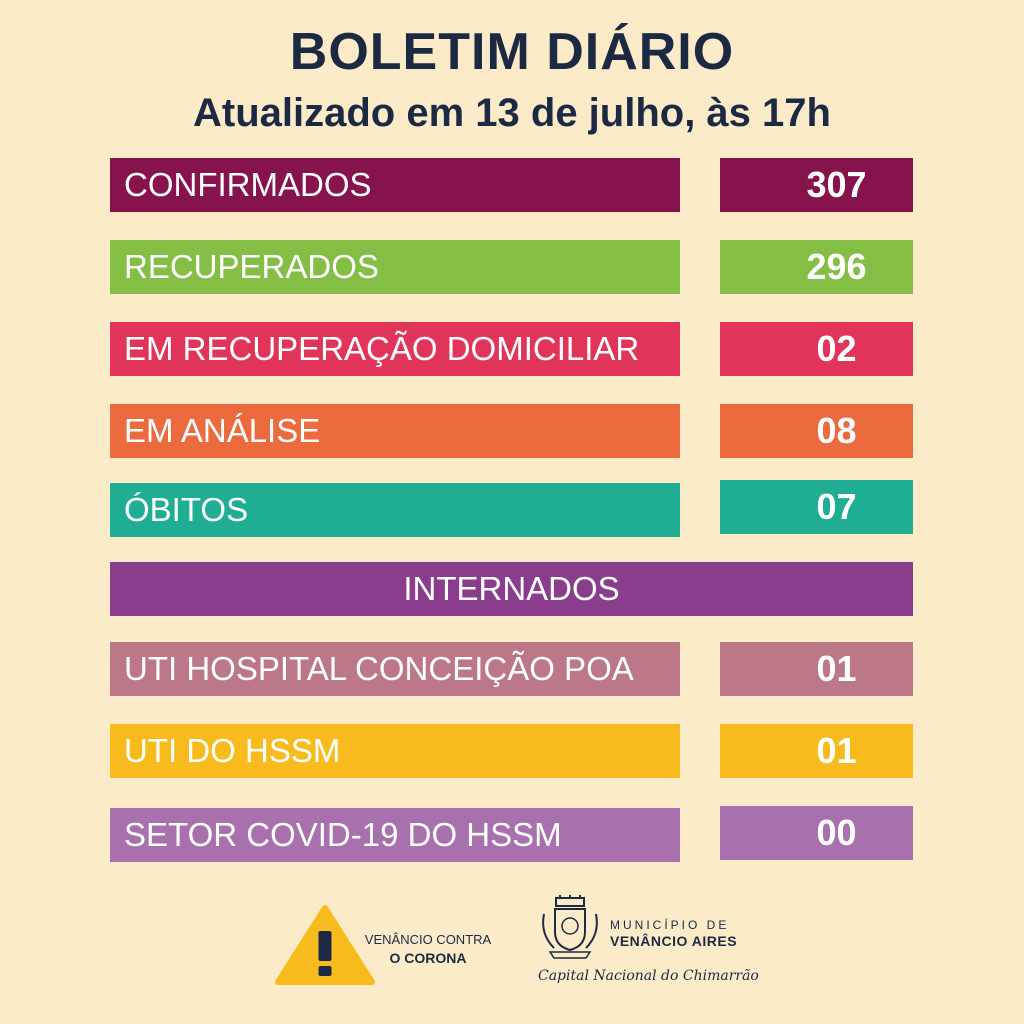  What do you see at coordinates (395, 267) in the screenshot?
I see `stat-label-recuperados: RECUPERADOS` at bounding box center [395, 267].